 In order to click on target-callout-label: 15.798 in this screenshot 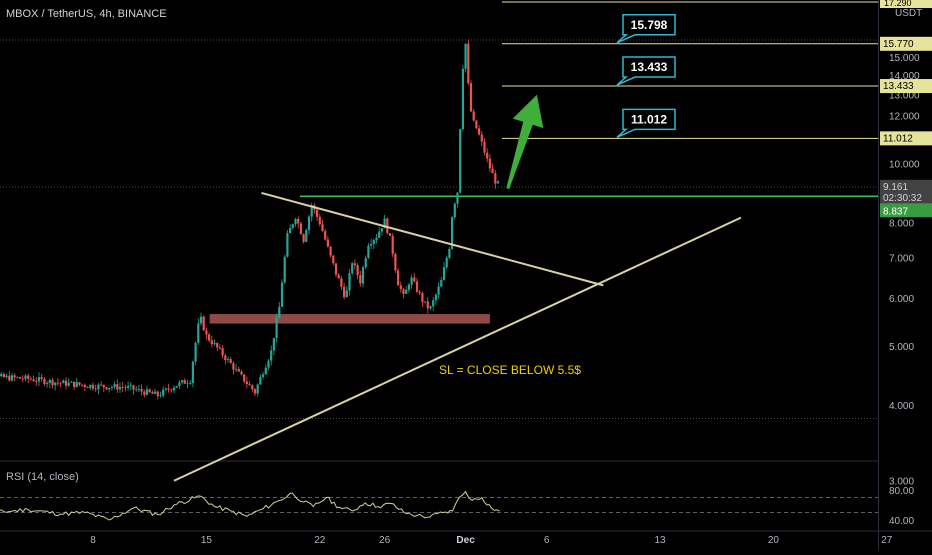, I will do `click(649, 25)`.